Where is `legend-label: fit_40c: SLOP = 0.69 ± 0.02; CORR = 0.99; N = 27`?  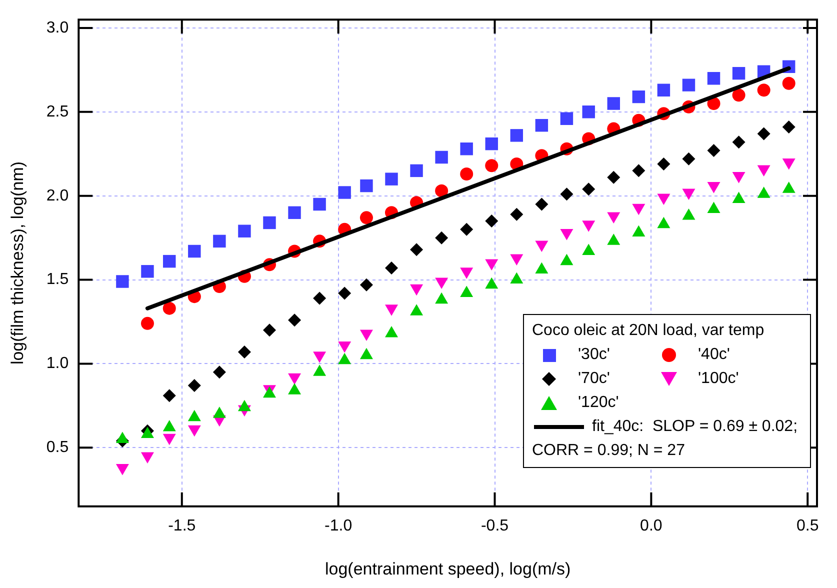
legend-label: fit_40c: SLOP = 0.69 ± 0.02; CORR = 0.99; N = 27 is located at coordinates (665, 439).